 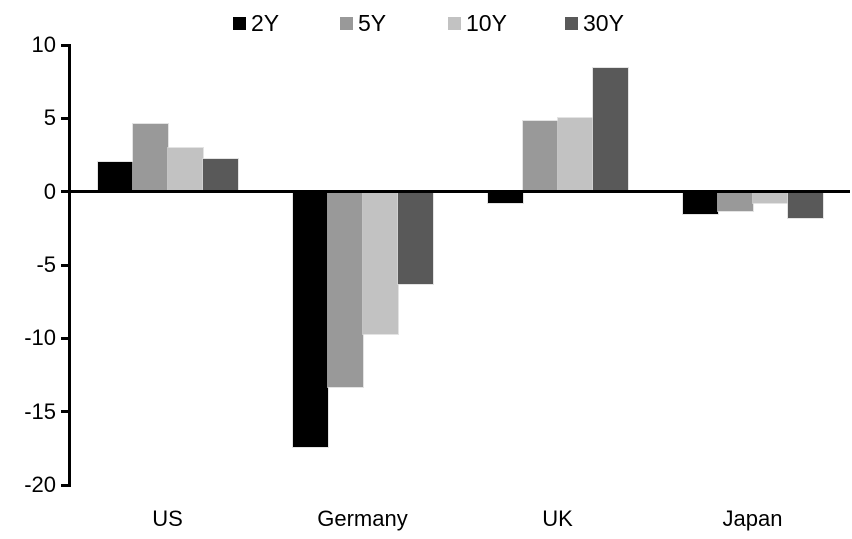 I want to click on bar-10y-germany, so click(x=380, y=262).